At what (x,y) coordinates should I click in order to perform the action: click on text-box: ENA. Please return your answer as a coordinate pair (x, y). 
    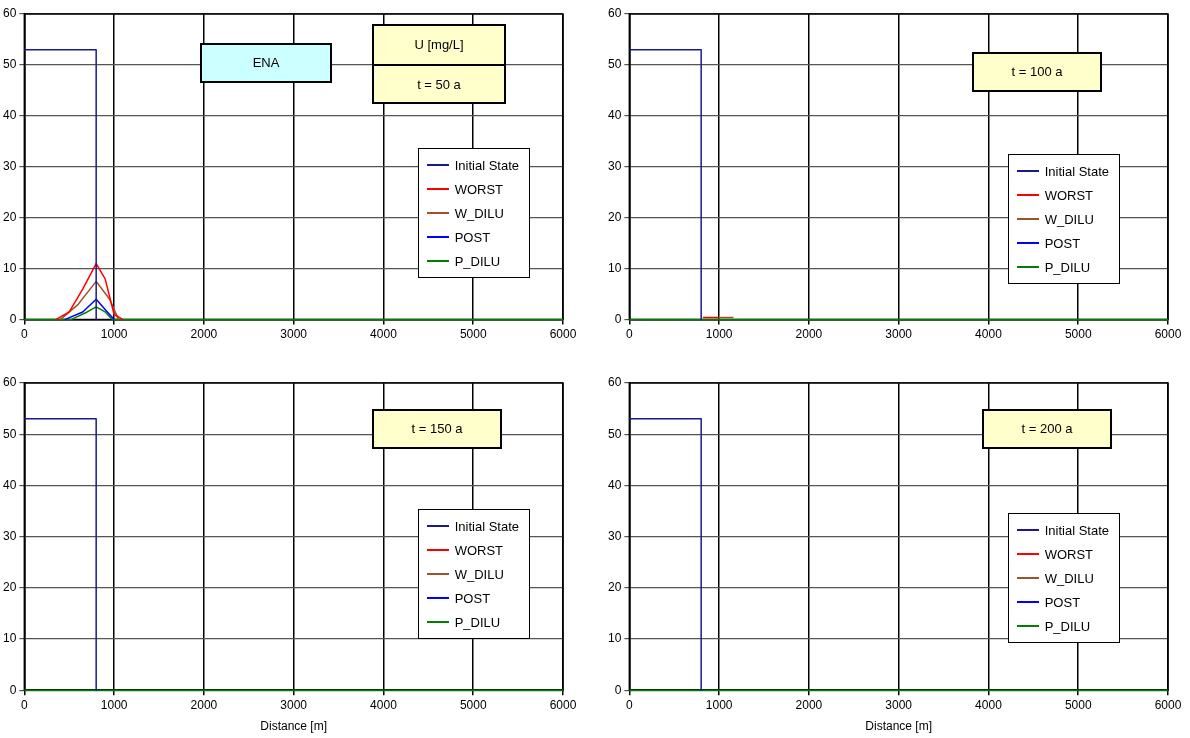
    Looking at the image, I should click on (266, 63).